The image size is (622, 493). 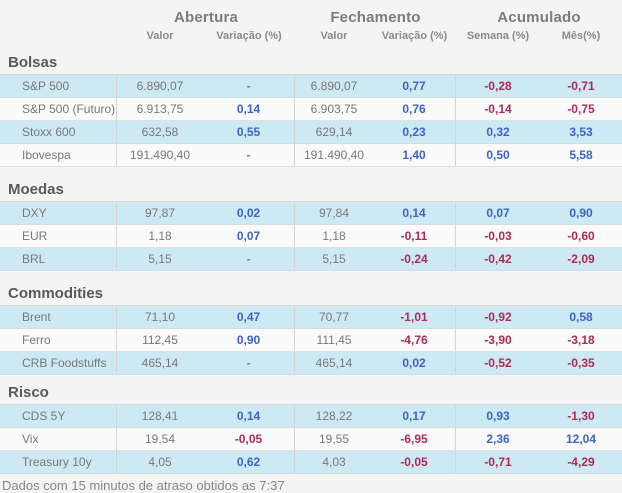 What do you see at coordinates (581, 439) in the screenshot?
I see `table-cell: 12,04` at bounding box center [581, 439].